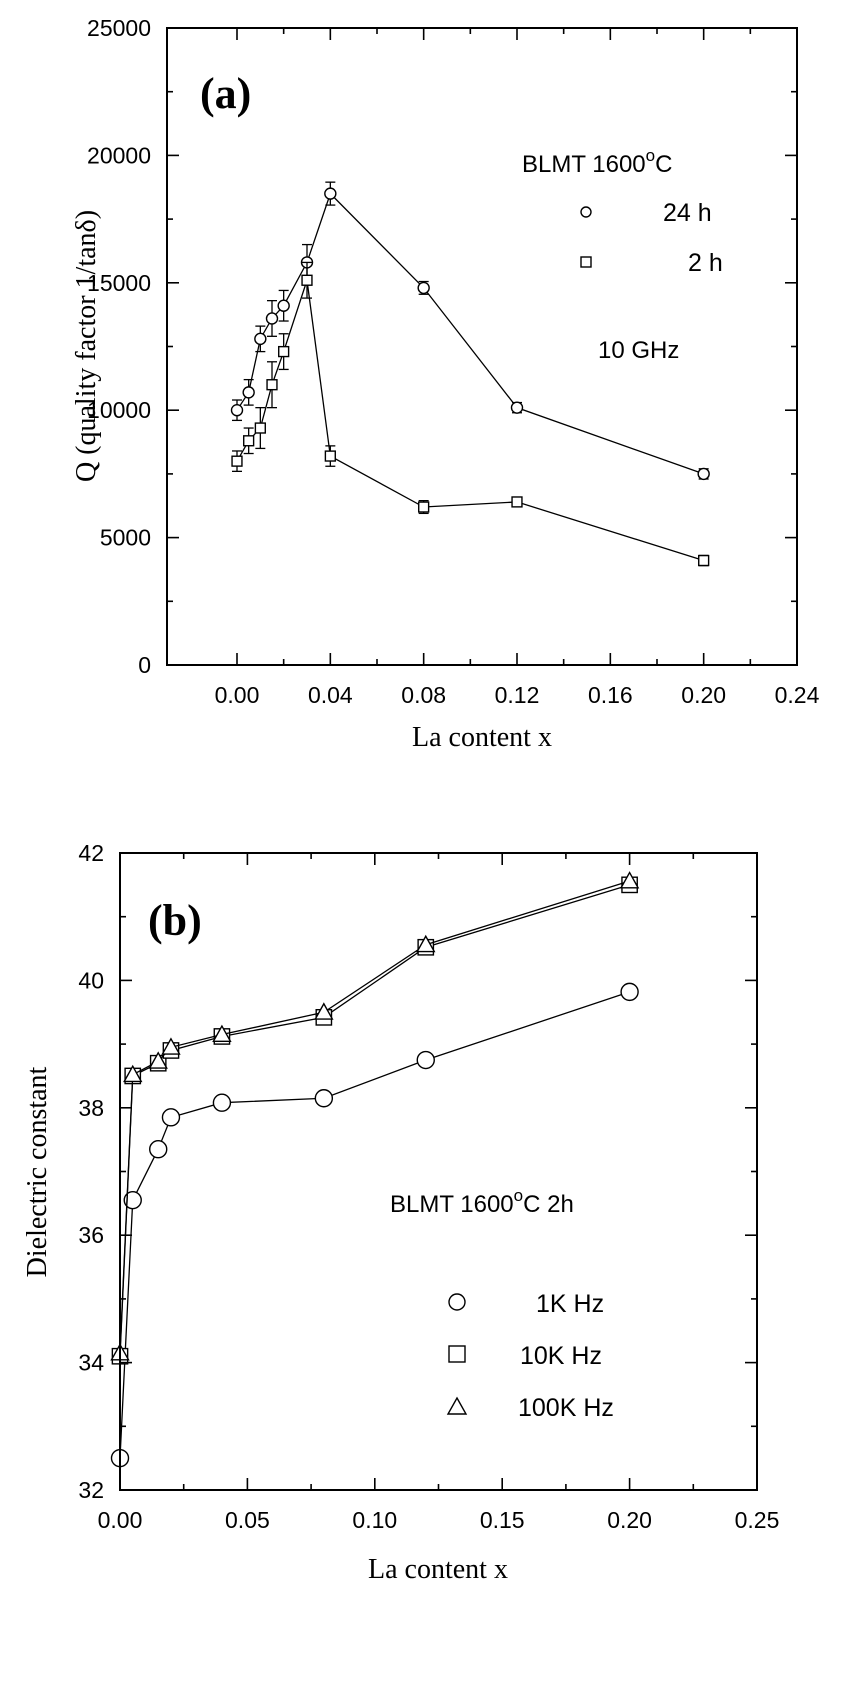  Describe the element at coordinates (651, 238) in the screenshot. I see `panel-a-legend: 24 h 2 h` at that location.